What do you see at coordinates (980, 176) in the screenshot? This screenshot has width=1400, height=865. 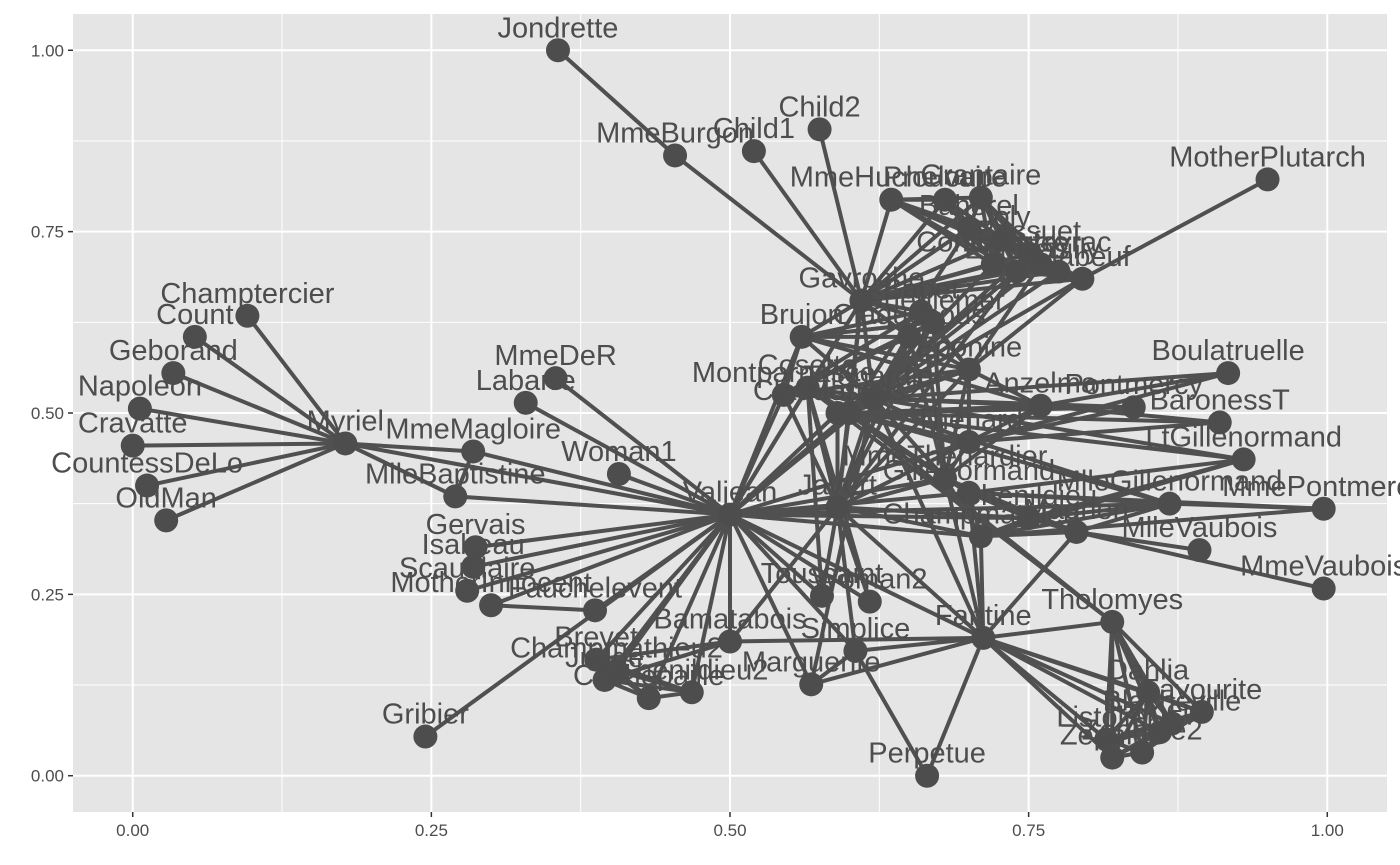 I see `node-label: Grantaire` at bounding box center [980, 176].